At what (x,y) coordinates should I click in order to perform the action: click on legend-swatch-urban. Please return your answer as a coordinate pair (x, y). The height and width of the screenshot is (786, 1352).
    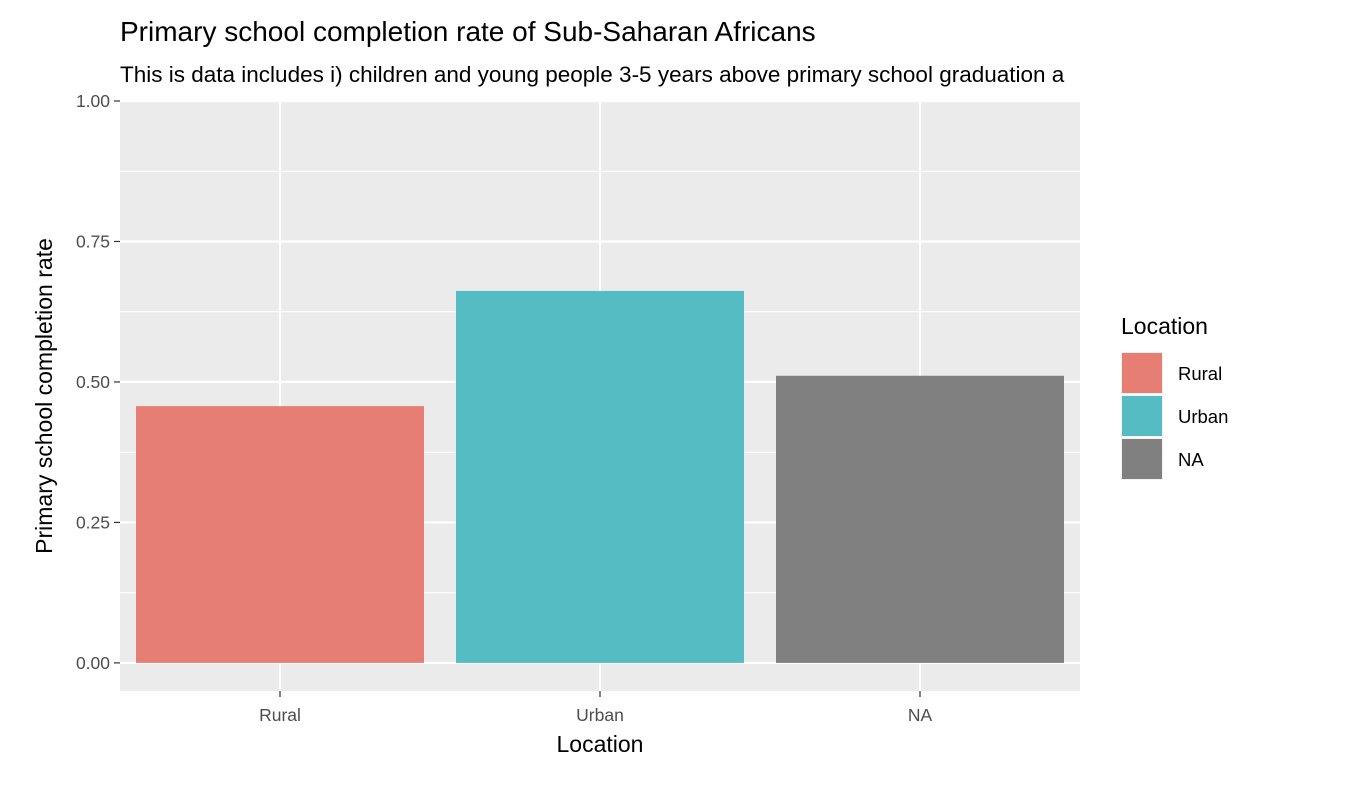
    Looking at the image, I should click on (1142, 416).